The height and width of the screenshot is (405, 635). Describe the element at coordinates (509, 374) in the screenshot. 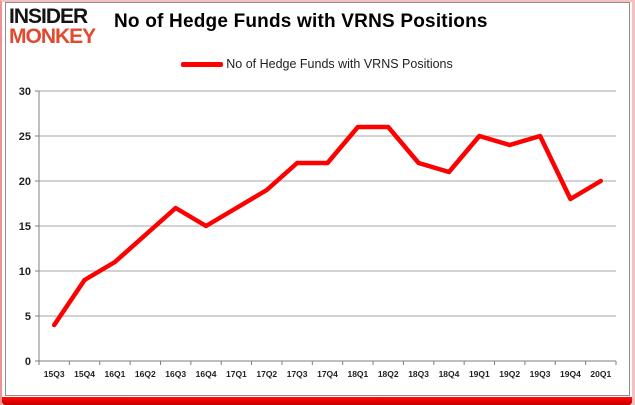

I see `x-tick-label: 19Q2` at that location.